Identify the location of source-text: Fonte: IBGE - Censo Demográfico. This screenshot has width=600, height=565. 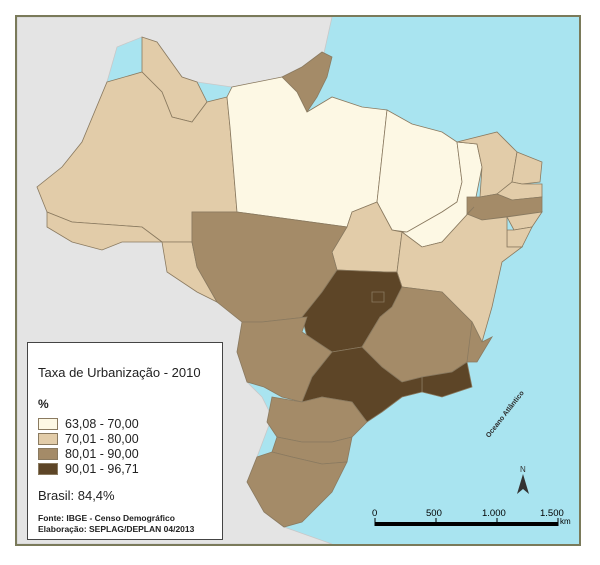
(106, 518).